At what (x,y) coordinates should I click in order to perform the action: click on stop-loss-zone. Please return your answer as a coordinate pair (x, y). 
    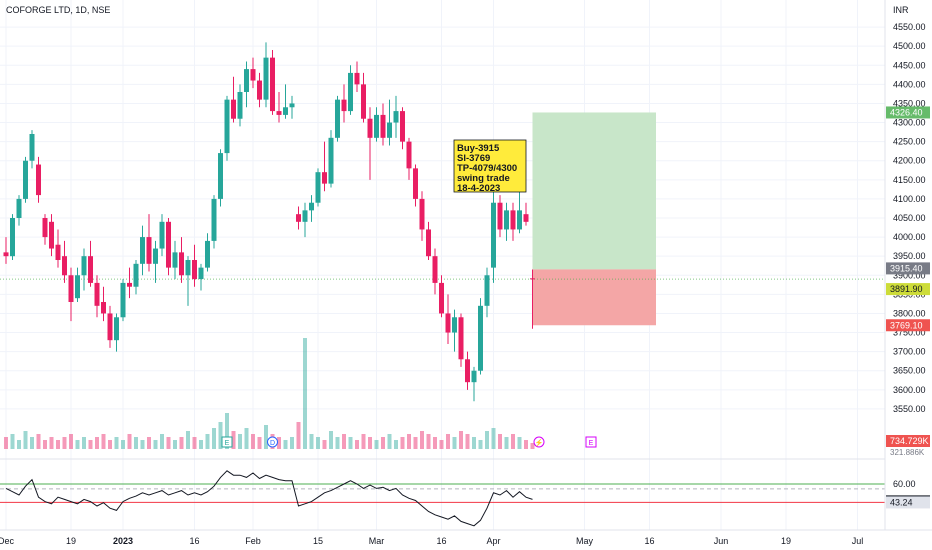
    Looking at the image, I should click on (594, 297).